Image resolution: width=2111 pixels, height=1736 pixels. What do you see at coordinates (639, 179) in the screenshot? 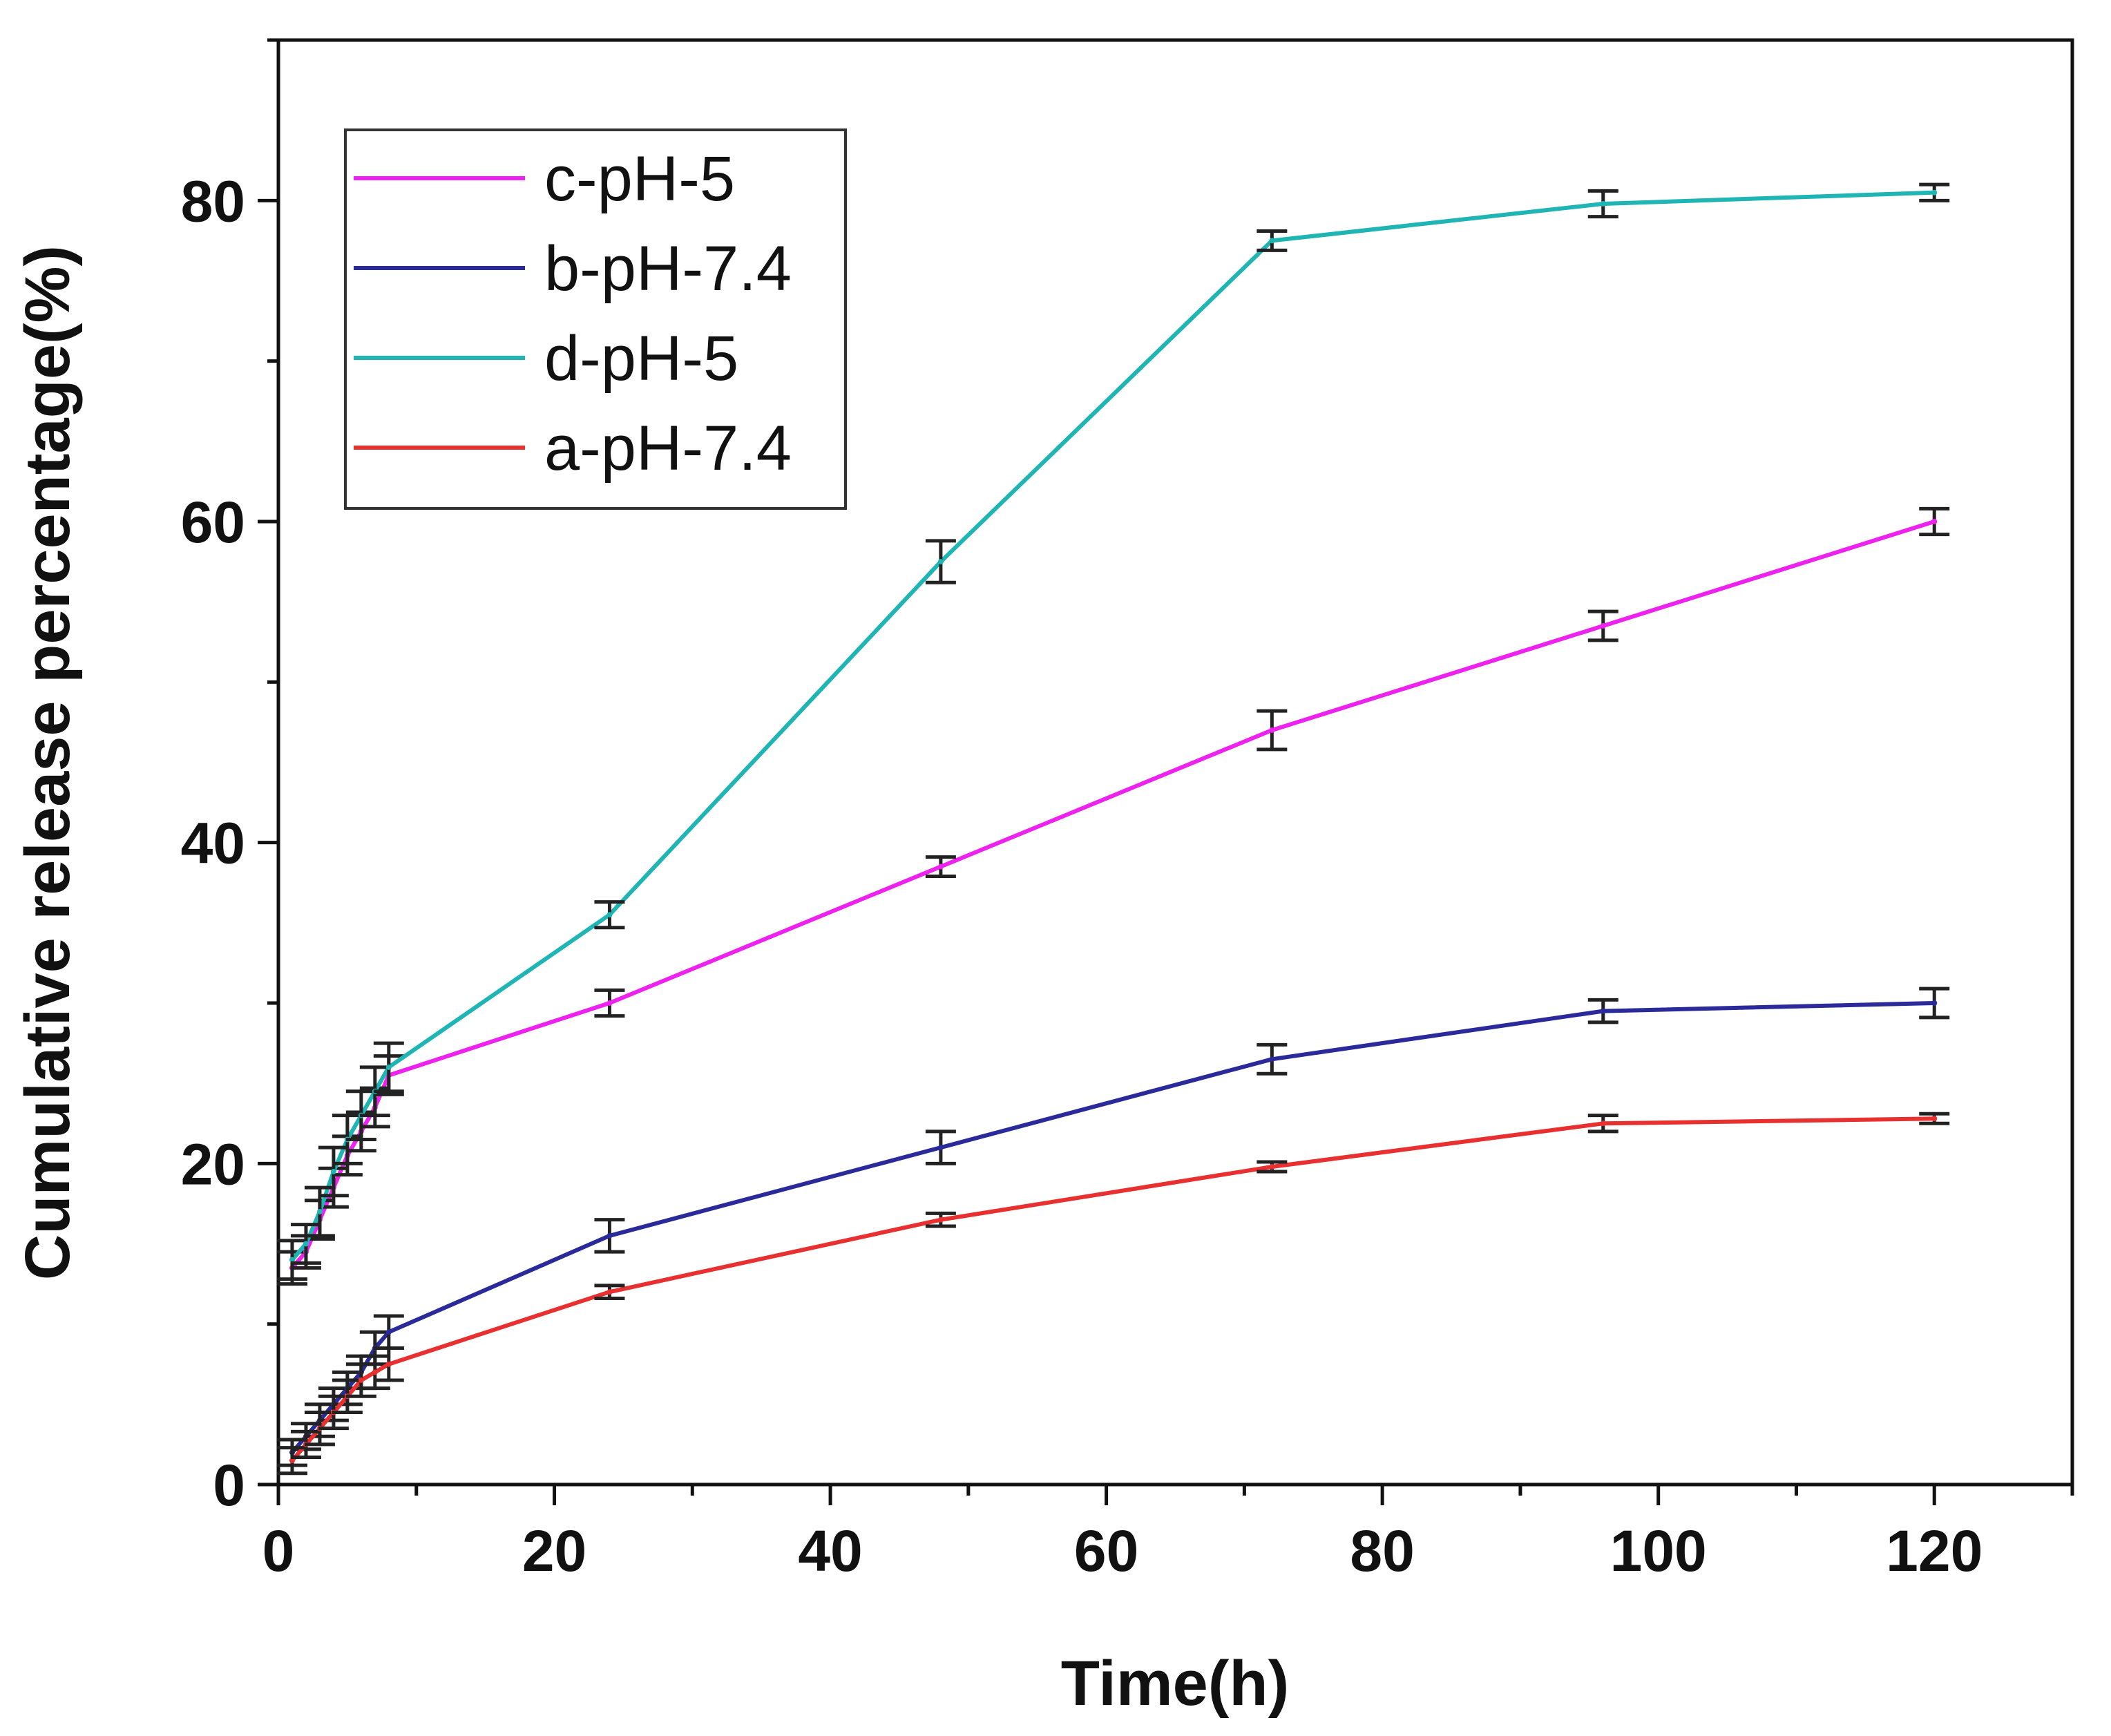
I see `legend-label-c-ph-5: c-pH-5` at bounding box center [639, 179].